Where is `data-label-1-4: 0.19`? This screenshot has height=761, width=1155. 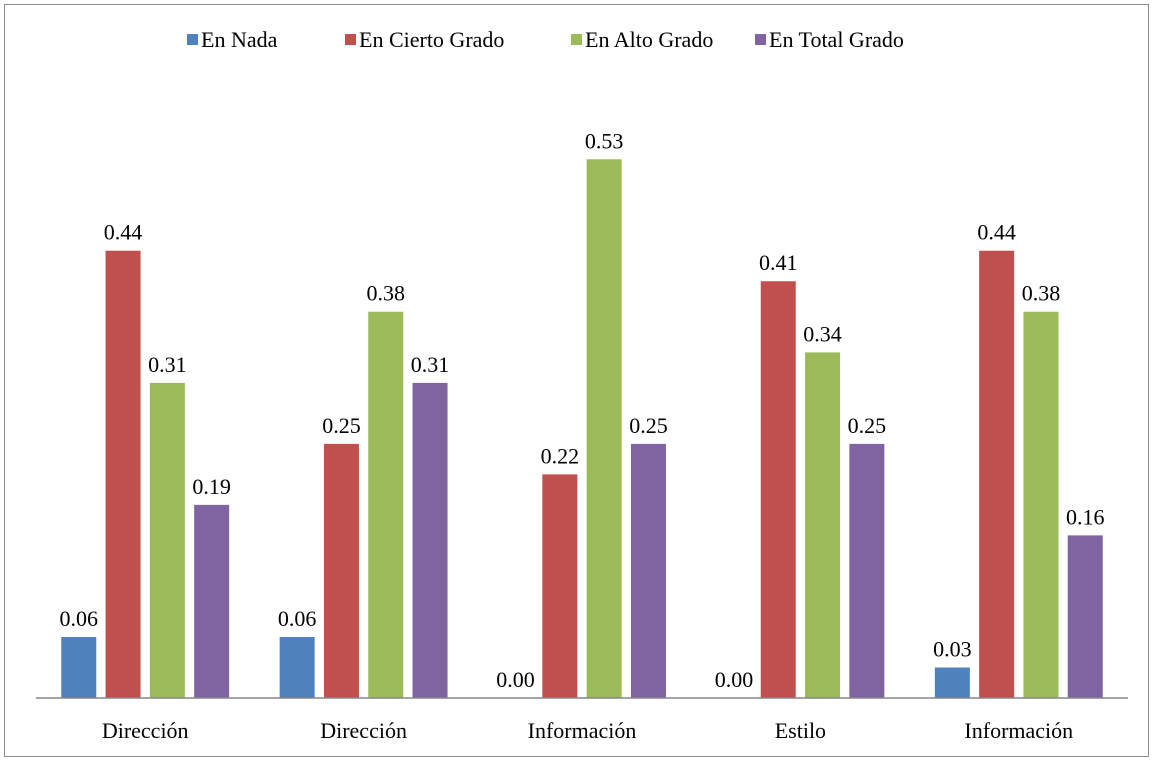 data-label-1-4: 0.19 is located at coordinates (211, 486).